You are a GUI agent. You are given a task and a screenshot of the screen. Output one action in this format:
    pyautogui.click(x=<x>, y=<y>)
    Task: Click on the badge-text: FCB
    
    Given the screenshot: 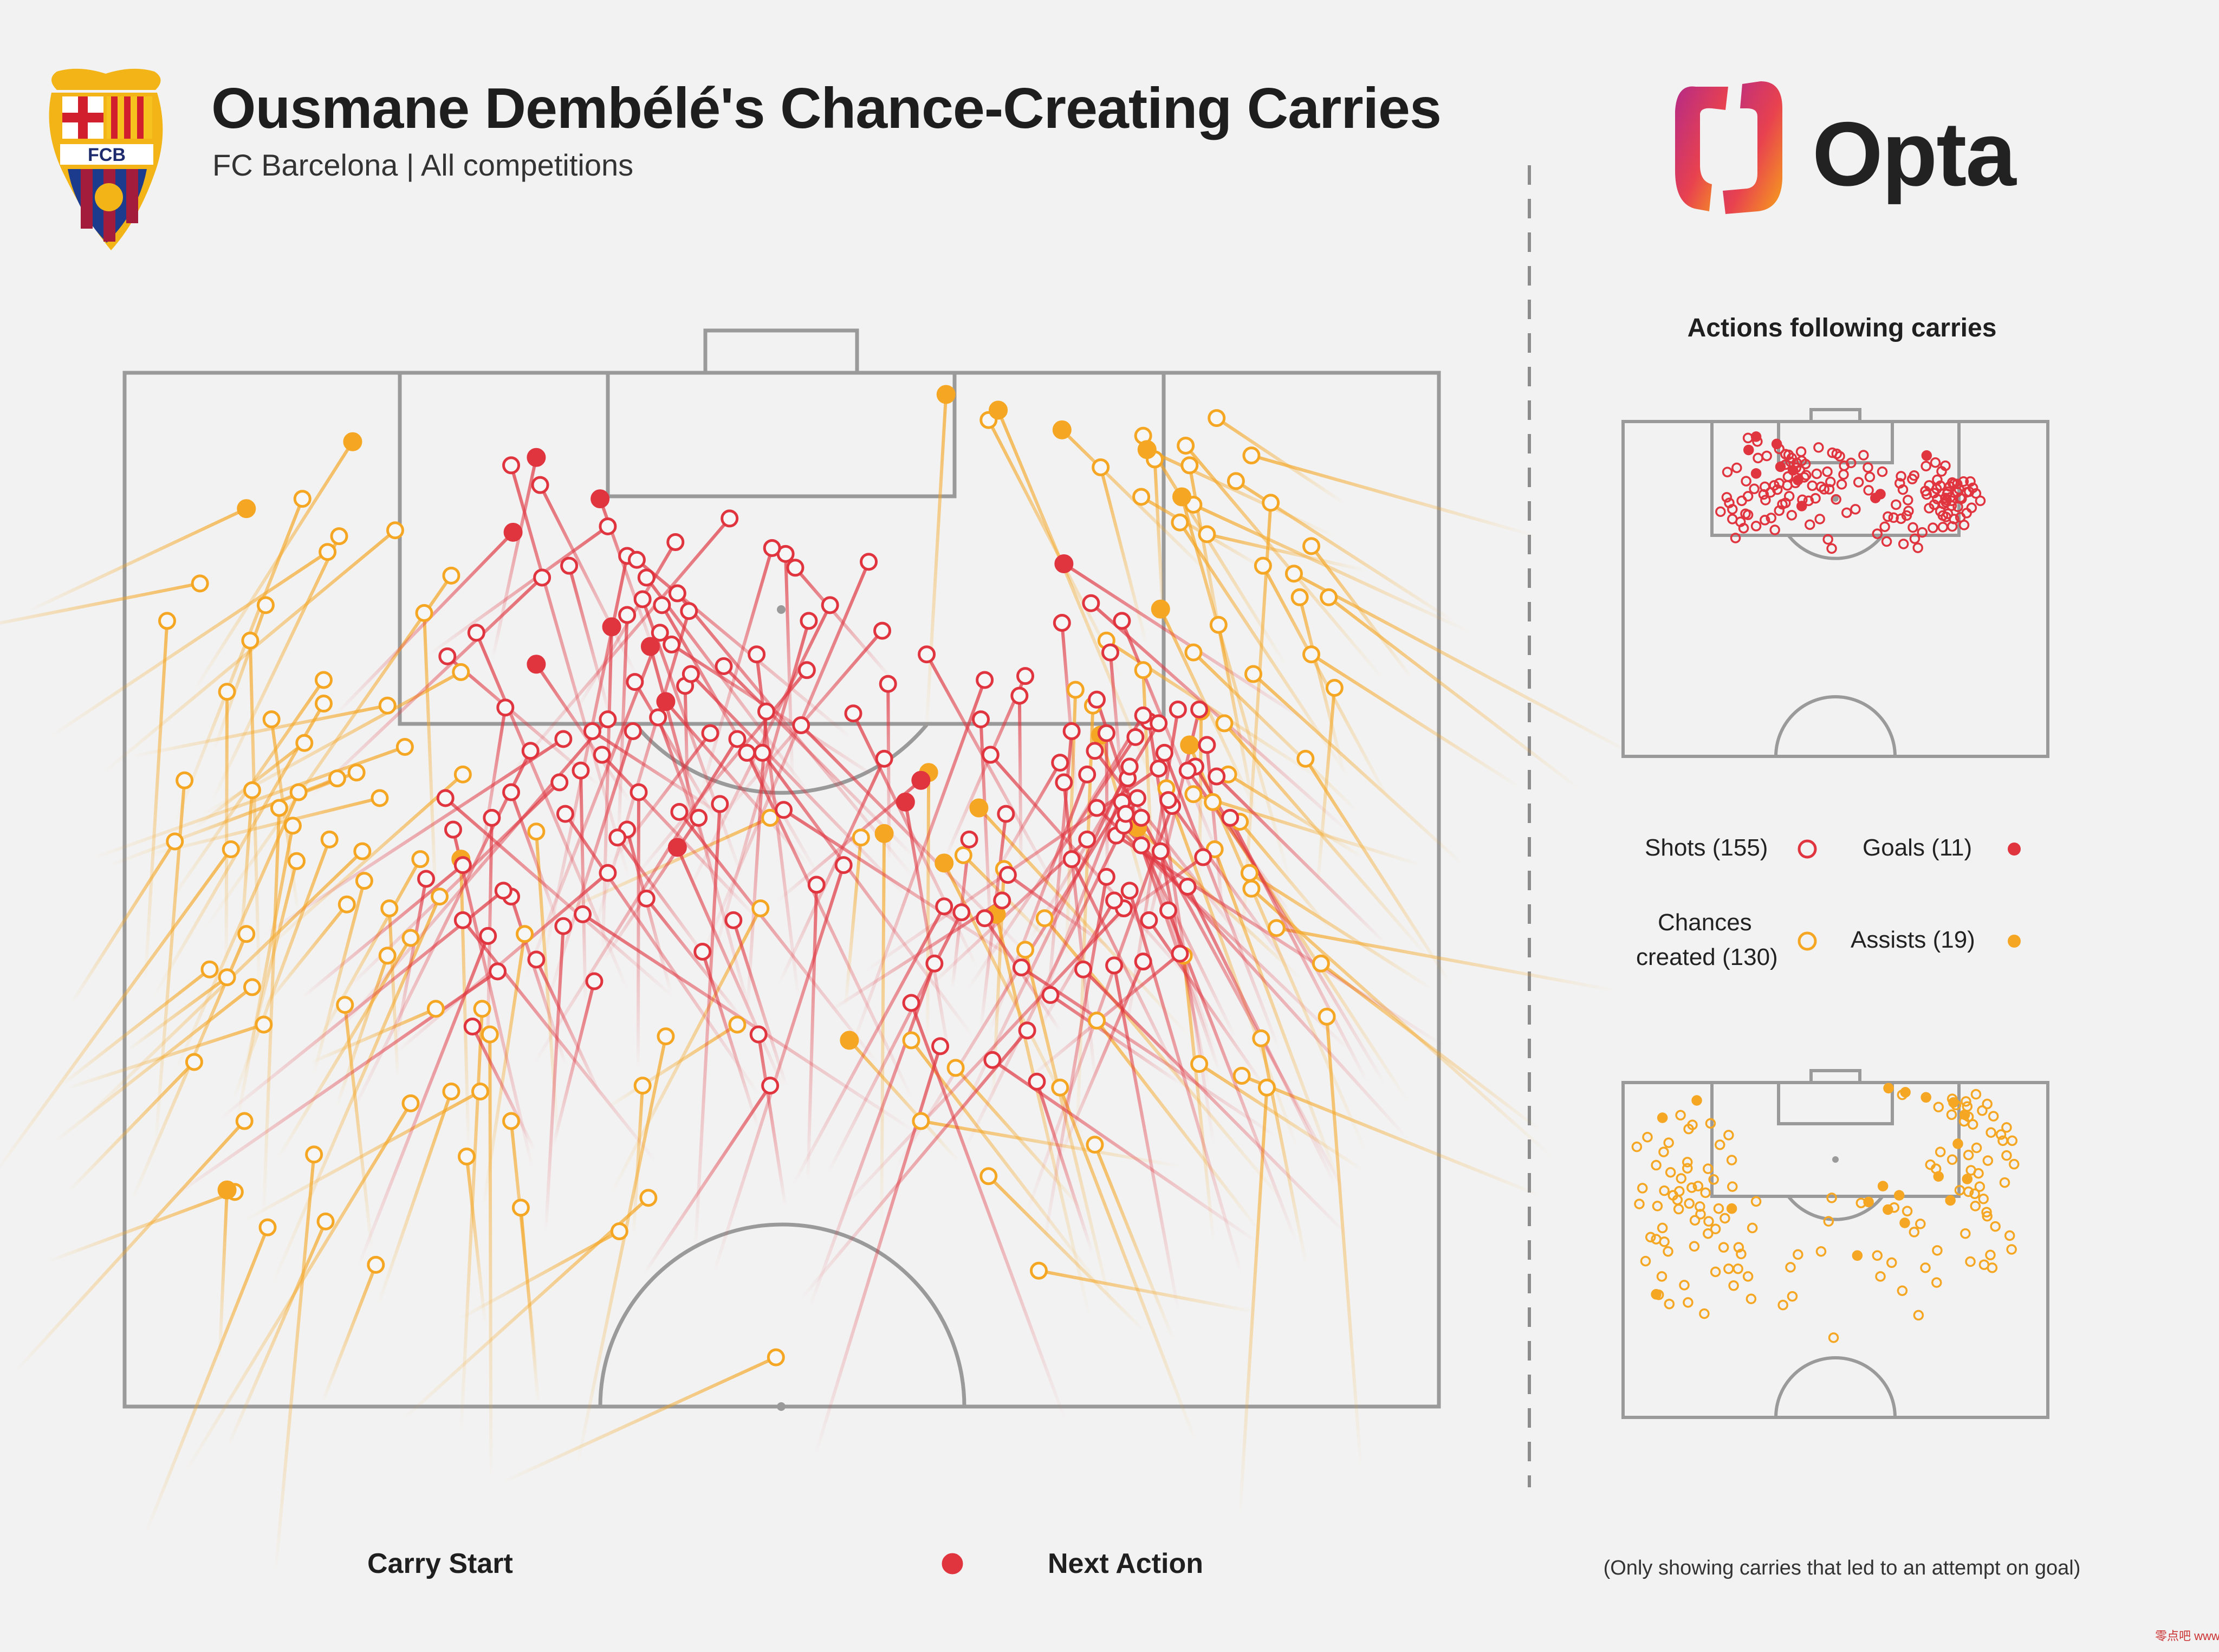 What is the action you would take?
    pyautogui.click(x=107, y=155)
    